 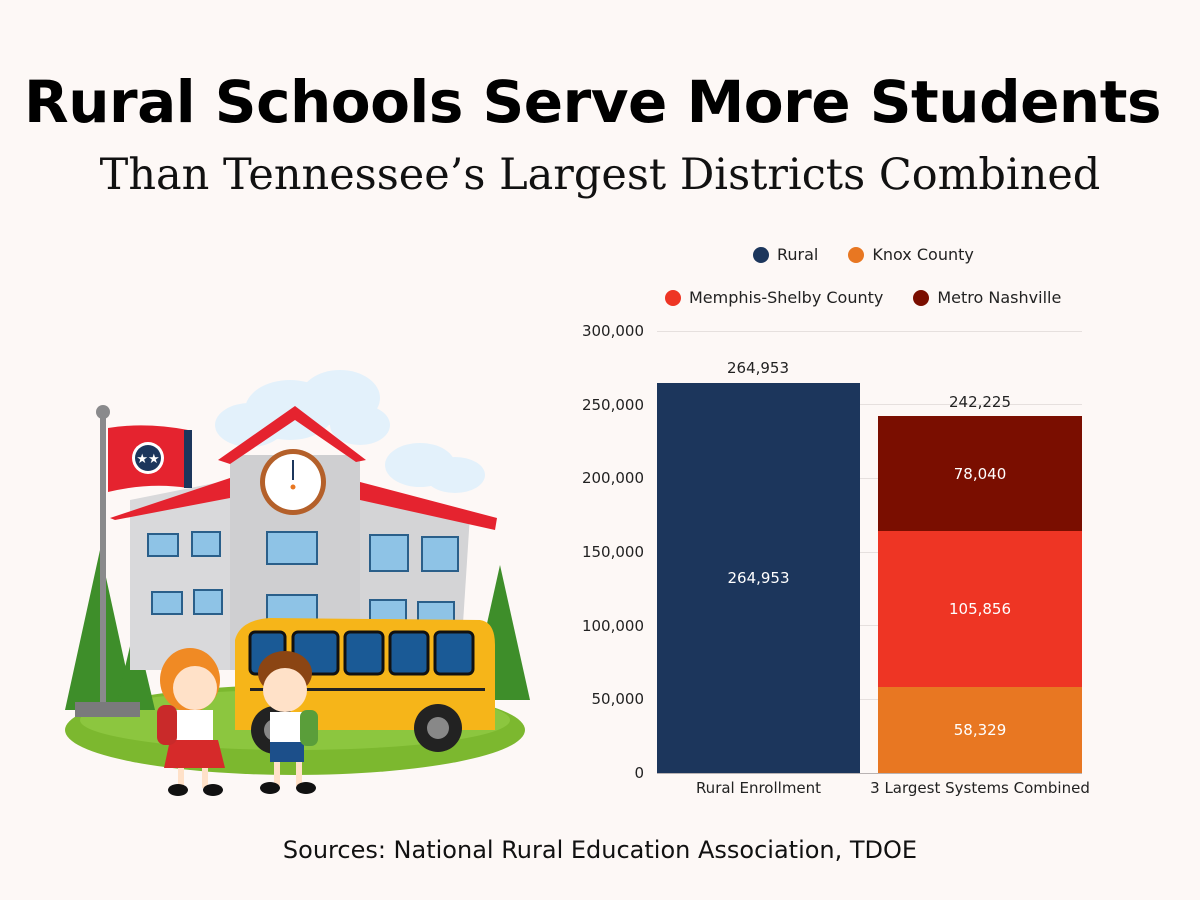 What do you see at coordinates (612, 625) in the screenshot?
I see `y-tick: 100,000` at bounding box center [612, 625].